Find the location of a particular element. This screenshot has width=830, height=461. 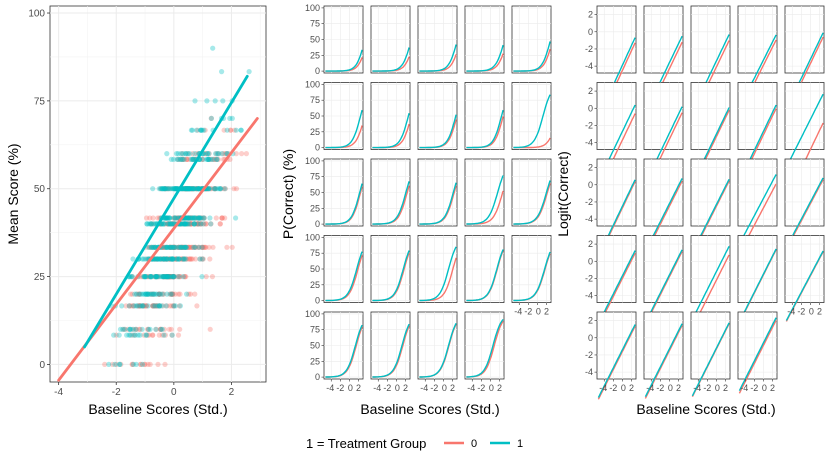

facet-y-tick-label: 0 is located at coordinates (317, 148).